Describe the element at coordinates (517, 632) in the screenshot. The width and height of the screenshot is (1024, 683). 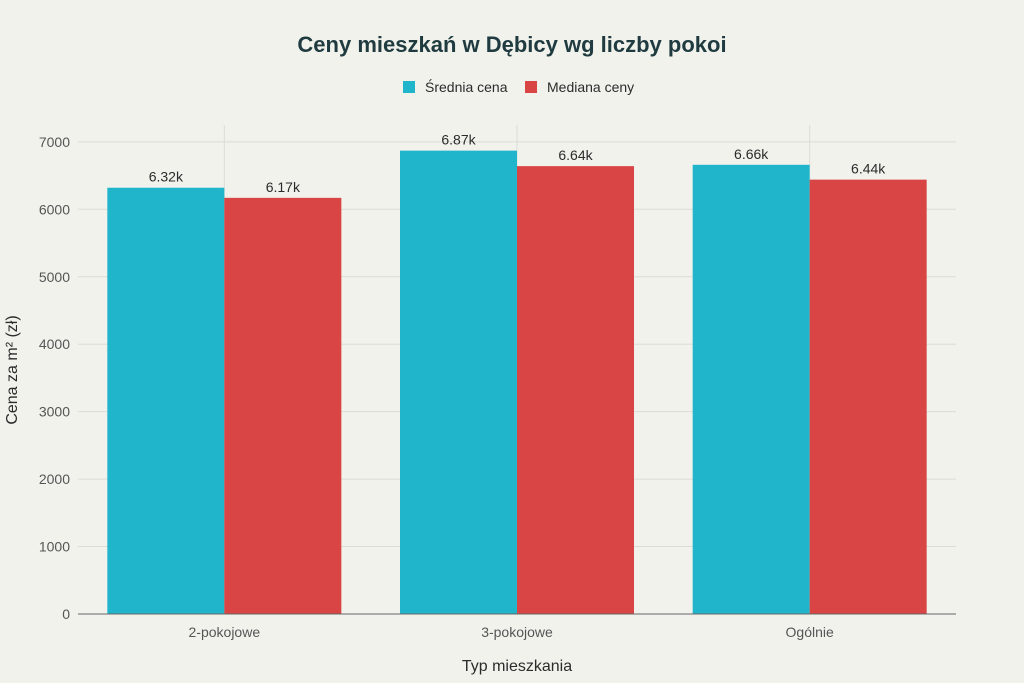
I see `x-tick-label: 3-pokojowe` at that location.